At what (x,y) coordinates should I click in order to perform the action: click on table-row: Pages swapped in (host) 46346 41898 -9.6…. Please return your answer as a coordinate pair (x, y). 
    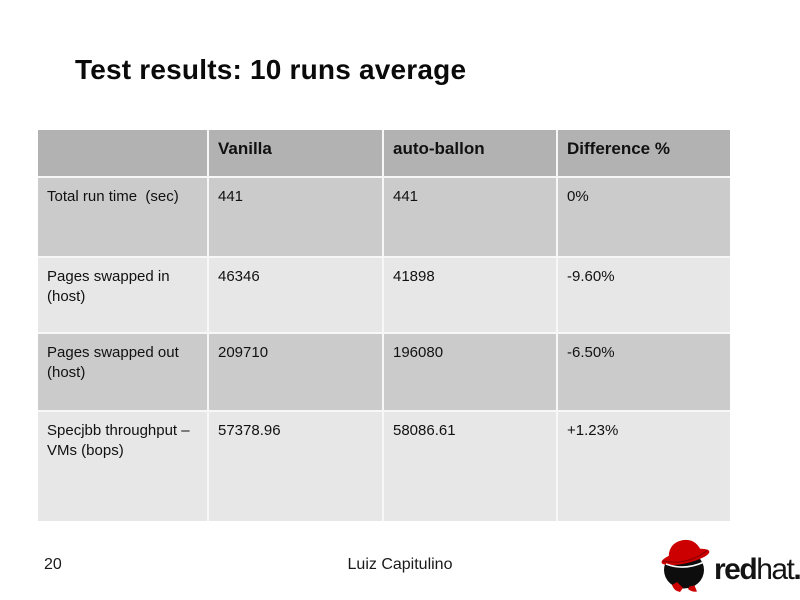
    Looking at the image, I should click on (384, 295).